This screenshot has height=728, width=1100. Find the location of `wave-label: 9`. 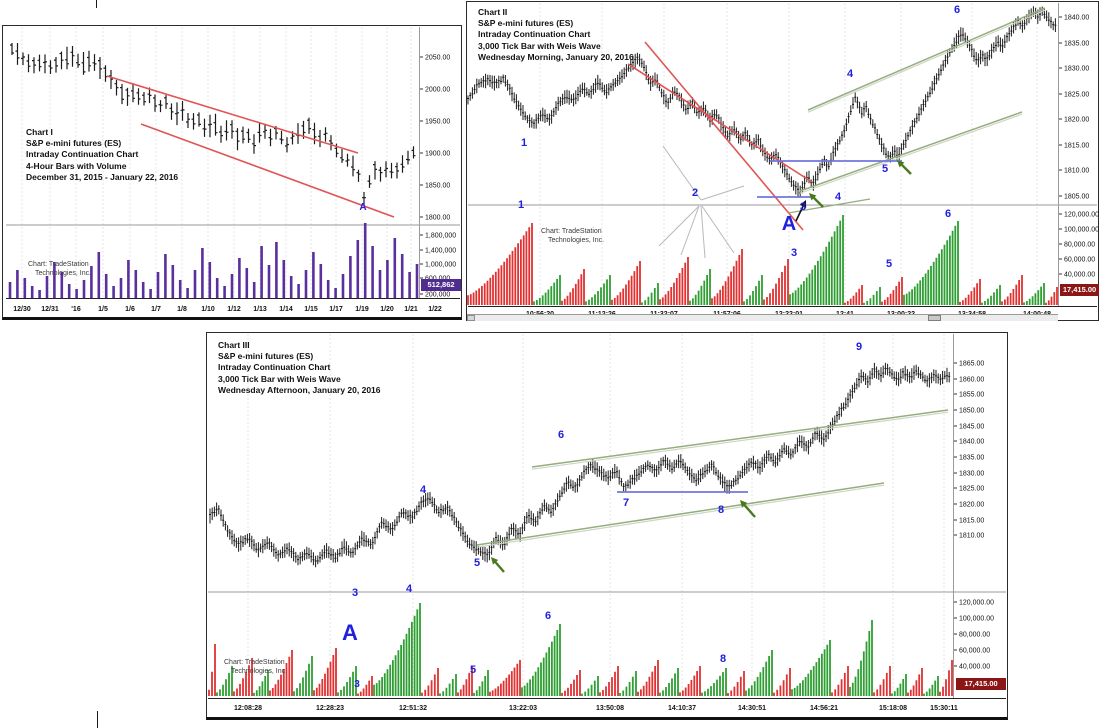

wave-label: 9 is located at coordinates (859, 347).